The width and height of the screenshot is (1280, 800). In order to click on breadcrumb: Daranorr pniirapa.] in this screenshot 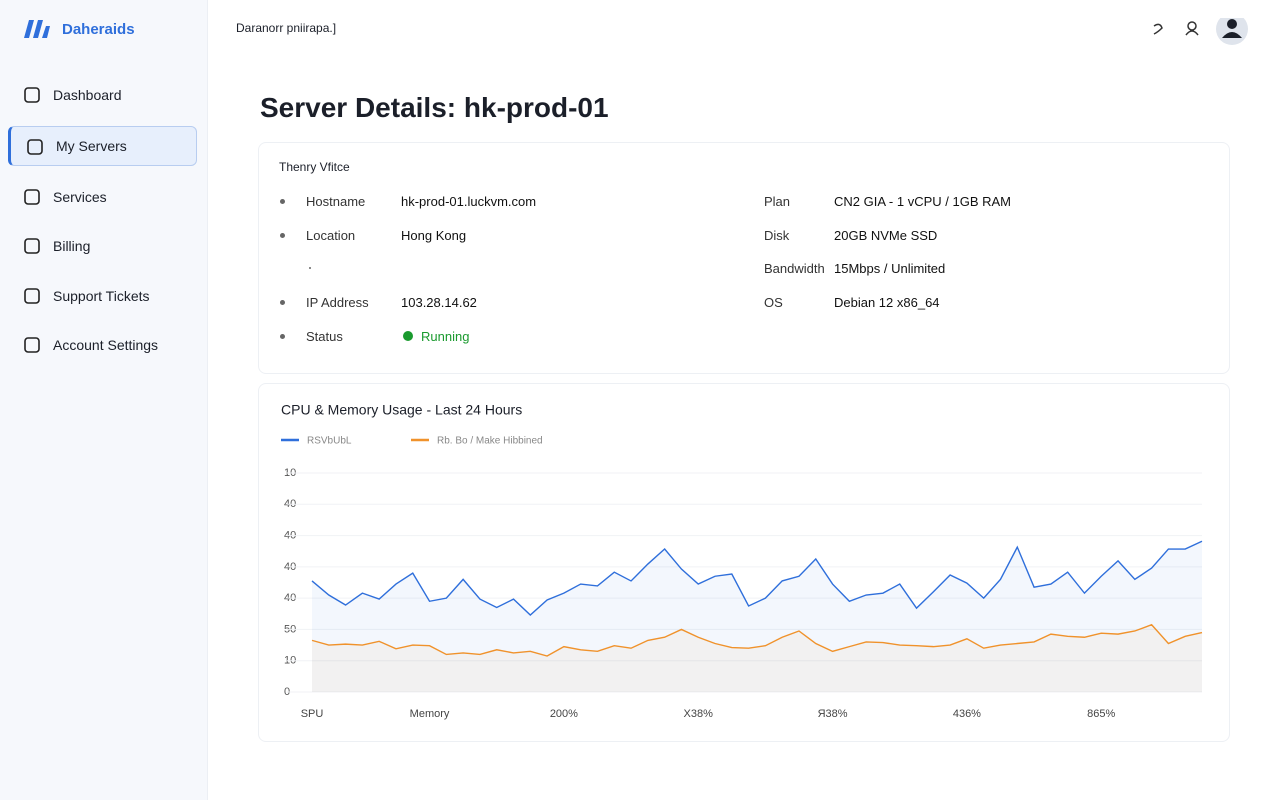, I will do `click(286, 28)`.